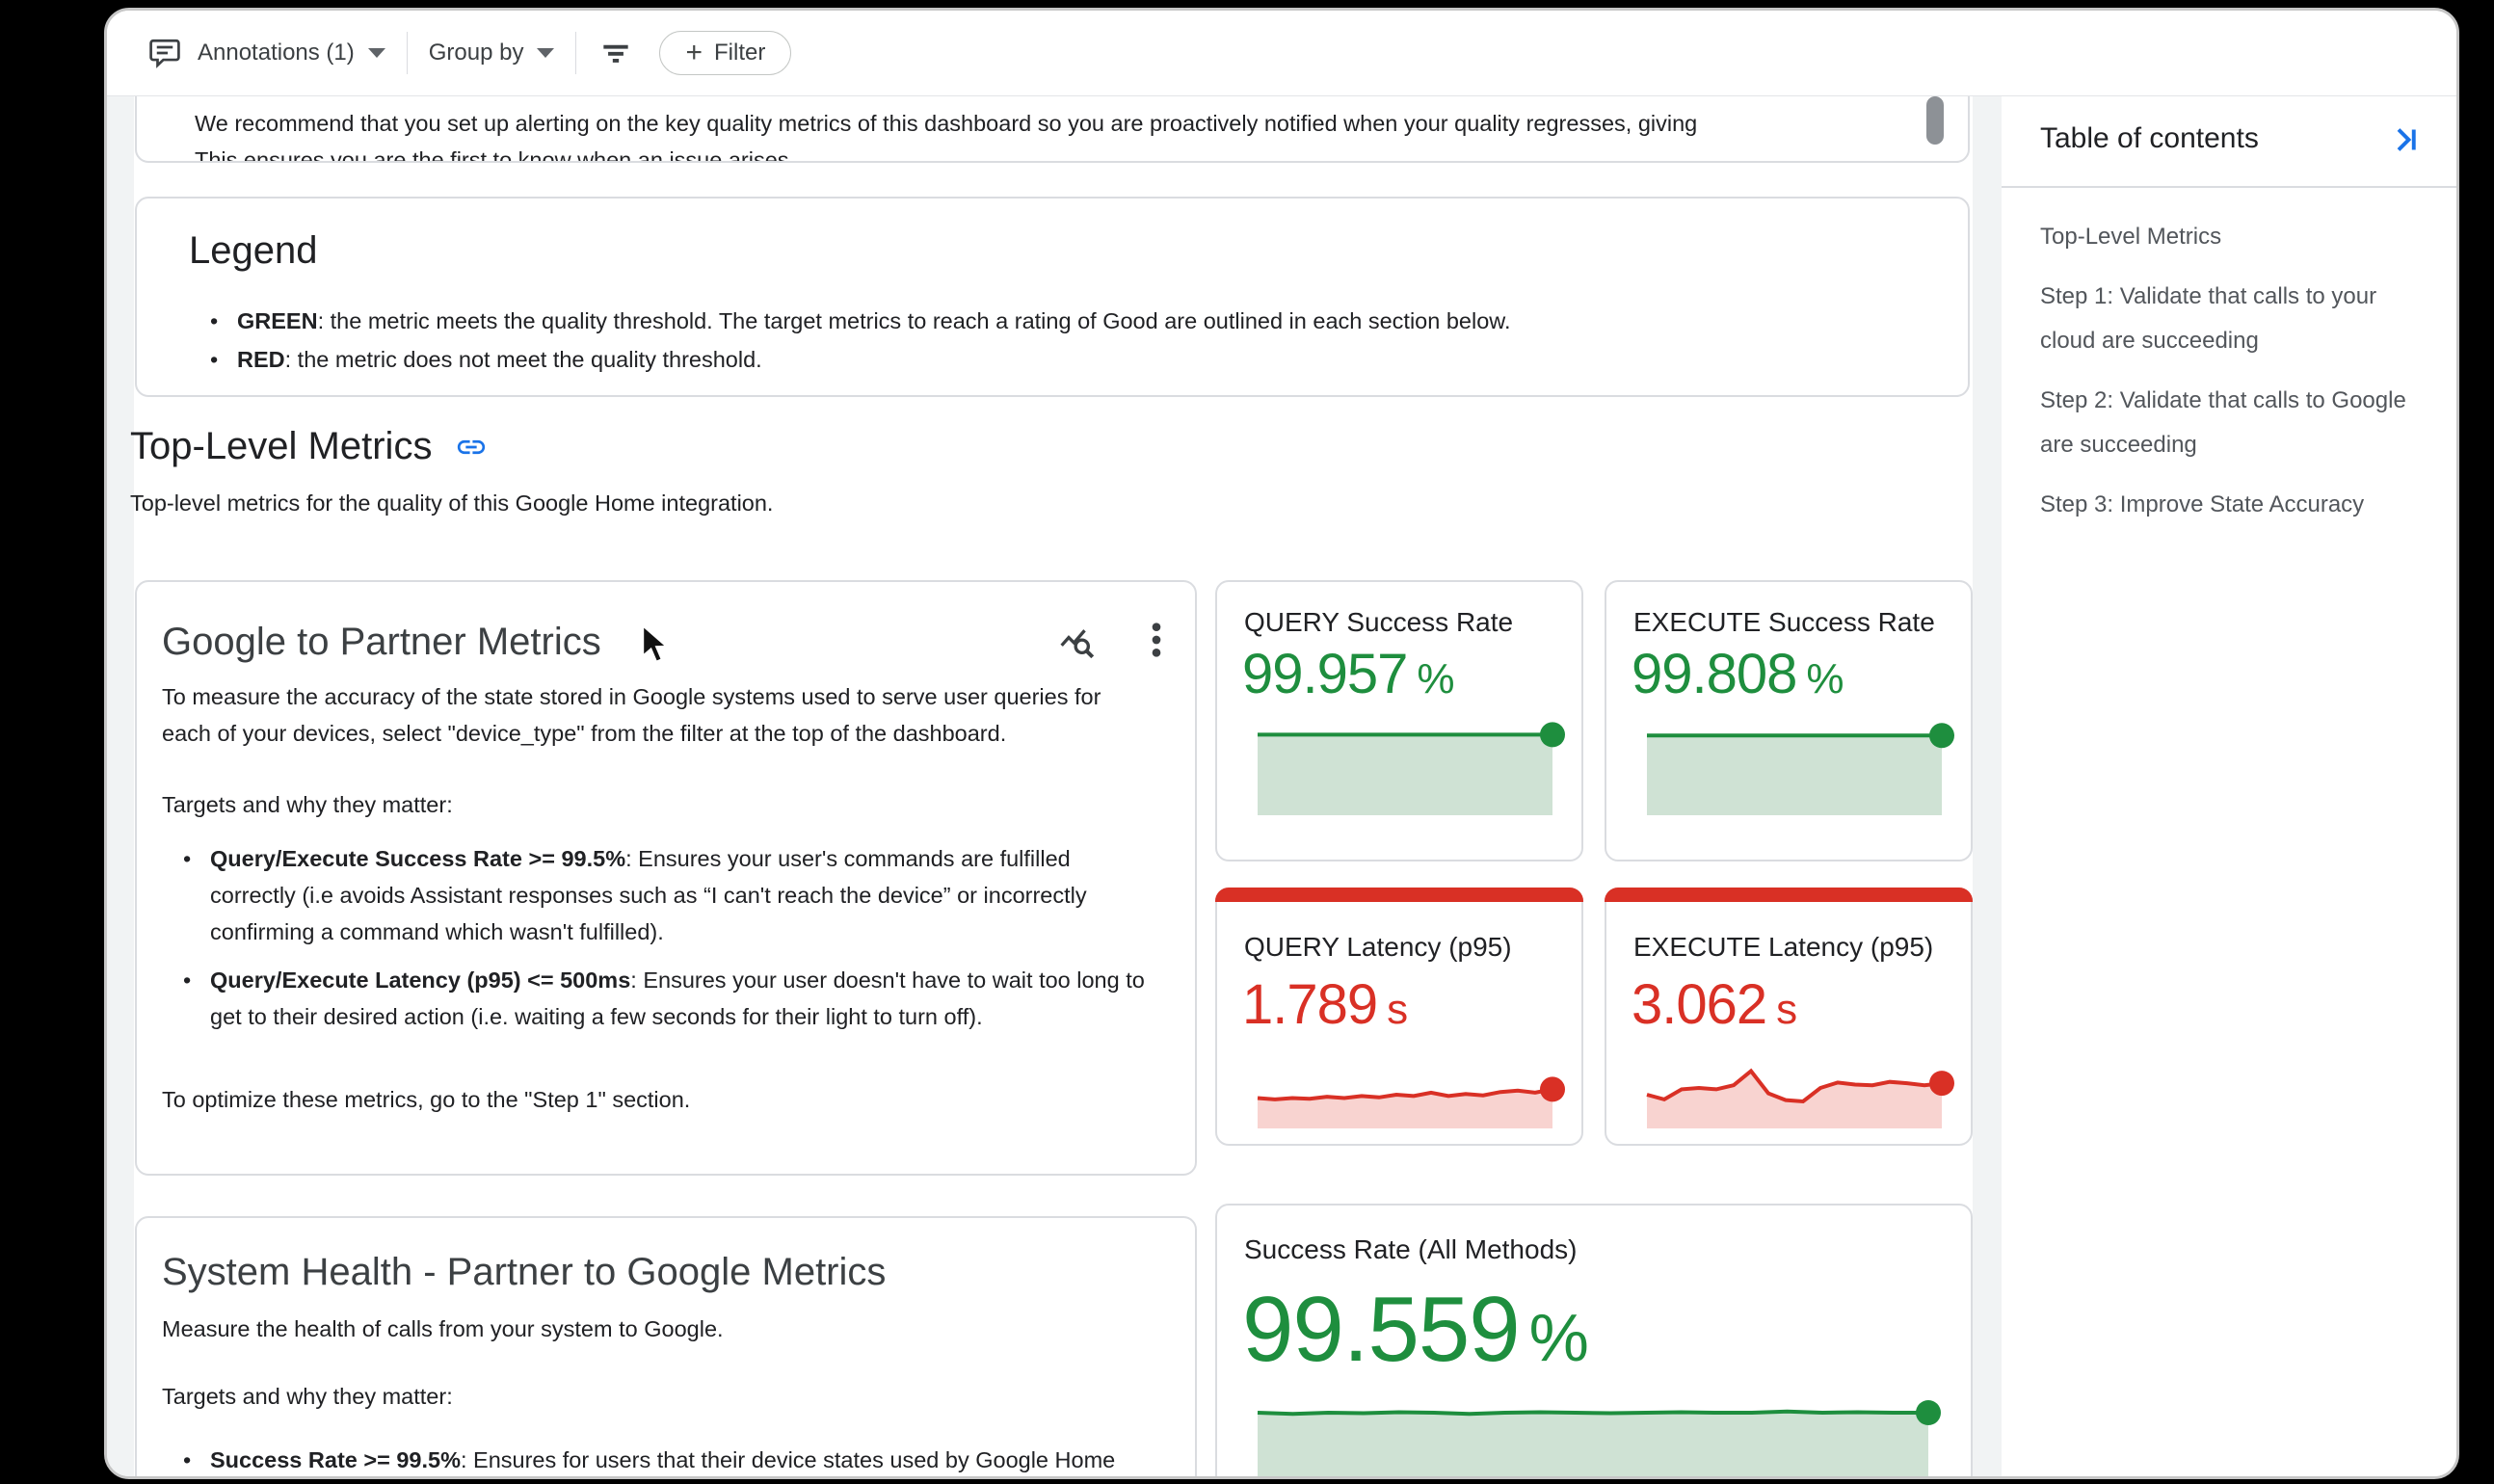  Describe the element at coordinates (658, 647) in the screenshot. I see `mouse-cursor` at that location.